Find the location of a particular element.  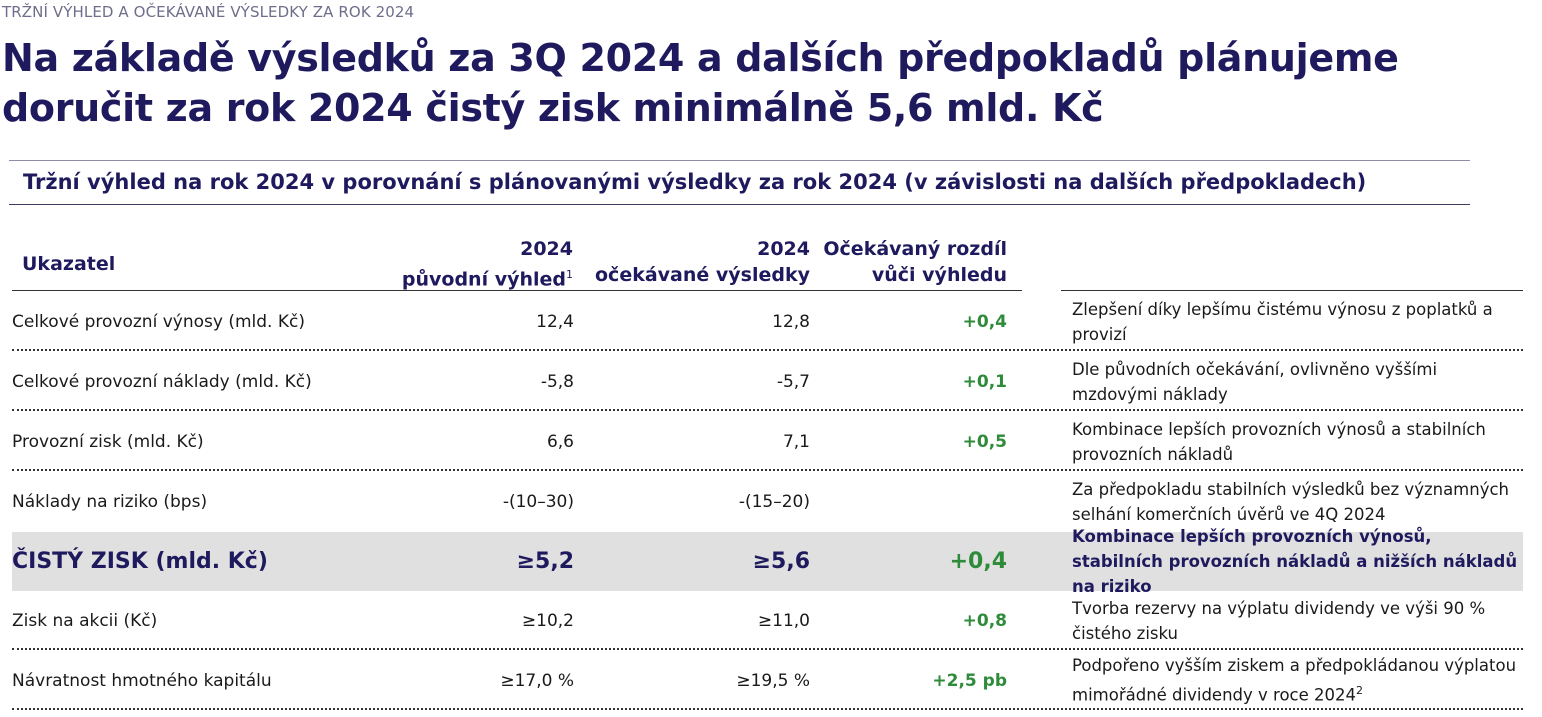

header-difference-line-2: vůči výhledu is located at coordinates (939, 275).